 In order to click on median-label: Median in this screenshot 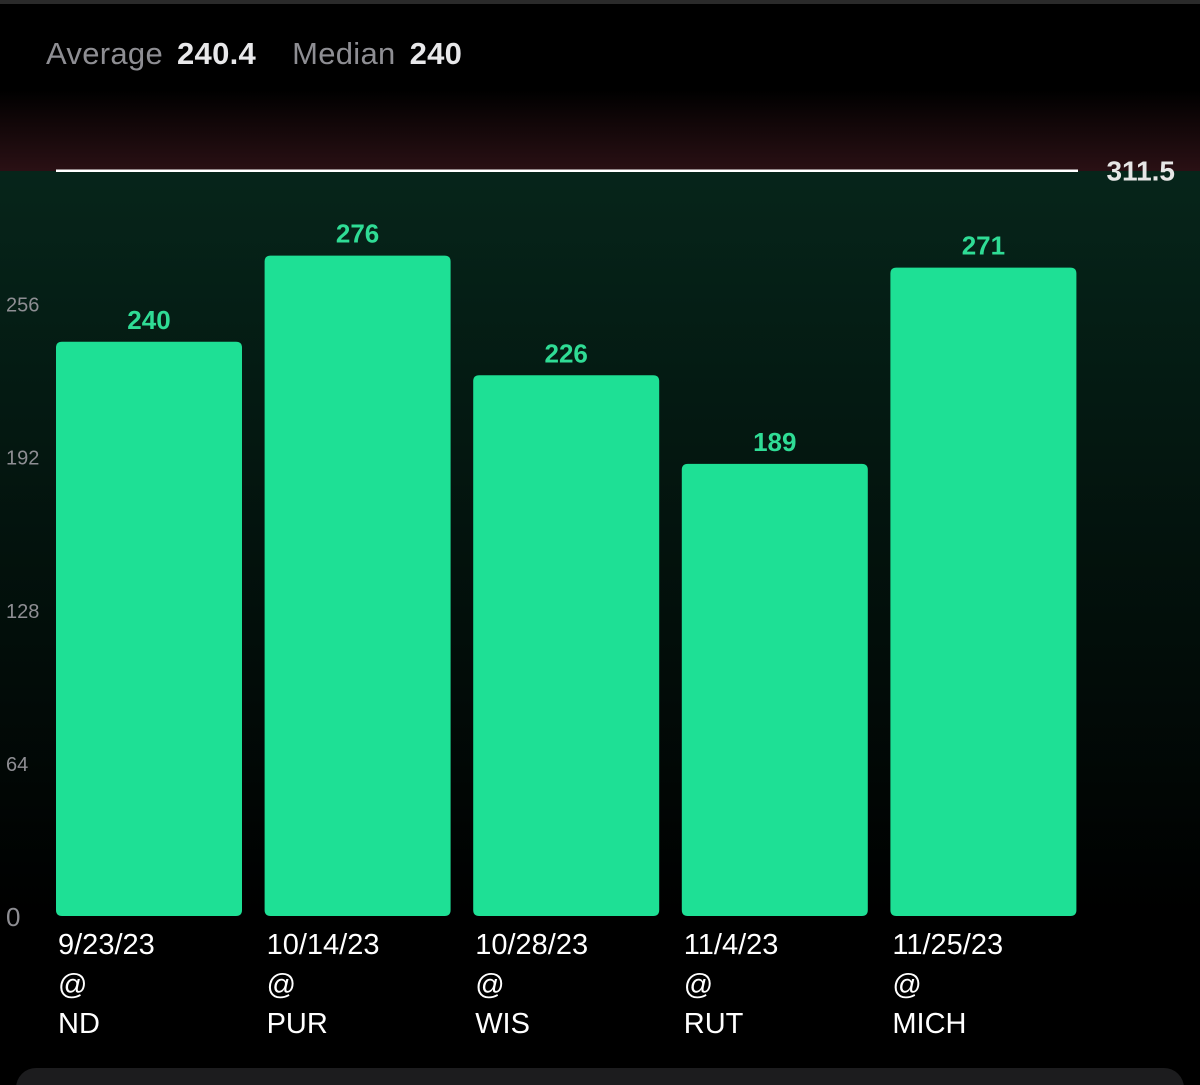, I will do `click(344, 53)`.